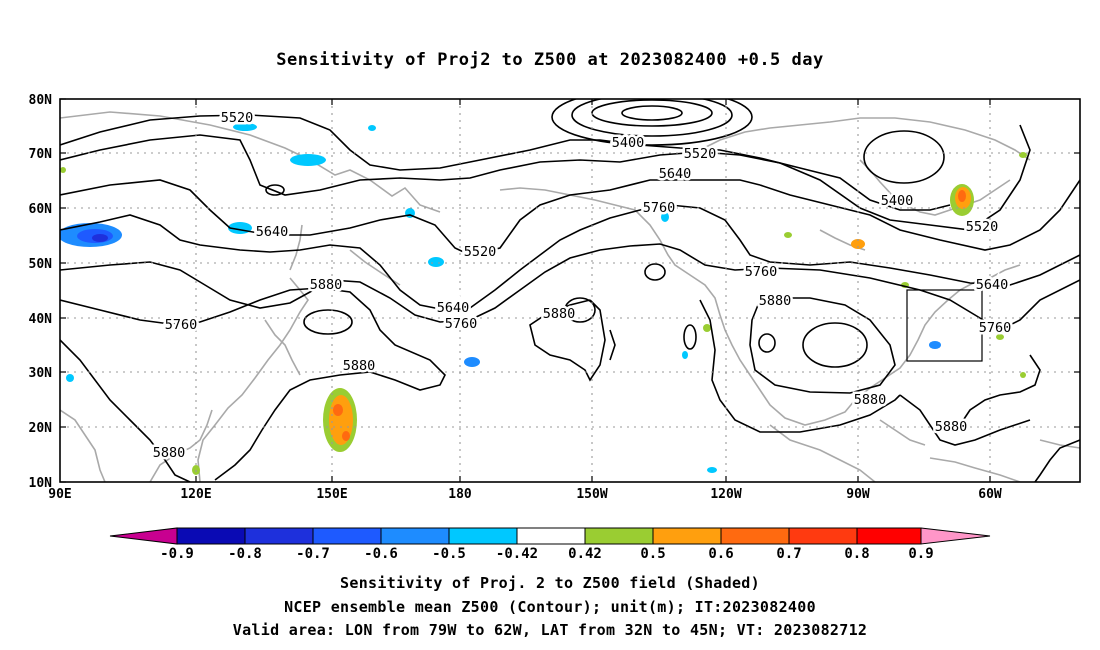 The image size is (1100, 650). What do you see at coordinates (41, 292) in the screenshot?
I see `latitude-labels: 80N 70N 60N 50N 40N 30N 20N 10N` at bounding box center [41, 292].